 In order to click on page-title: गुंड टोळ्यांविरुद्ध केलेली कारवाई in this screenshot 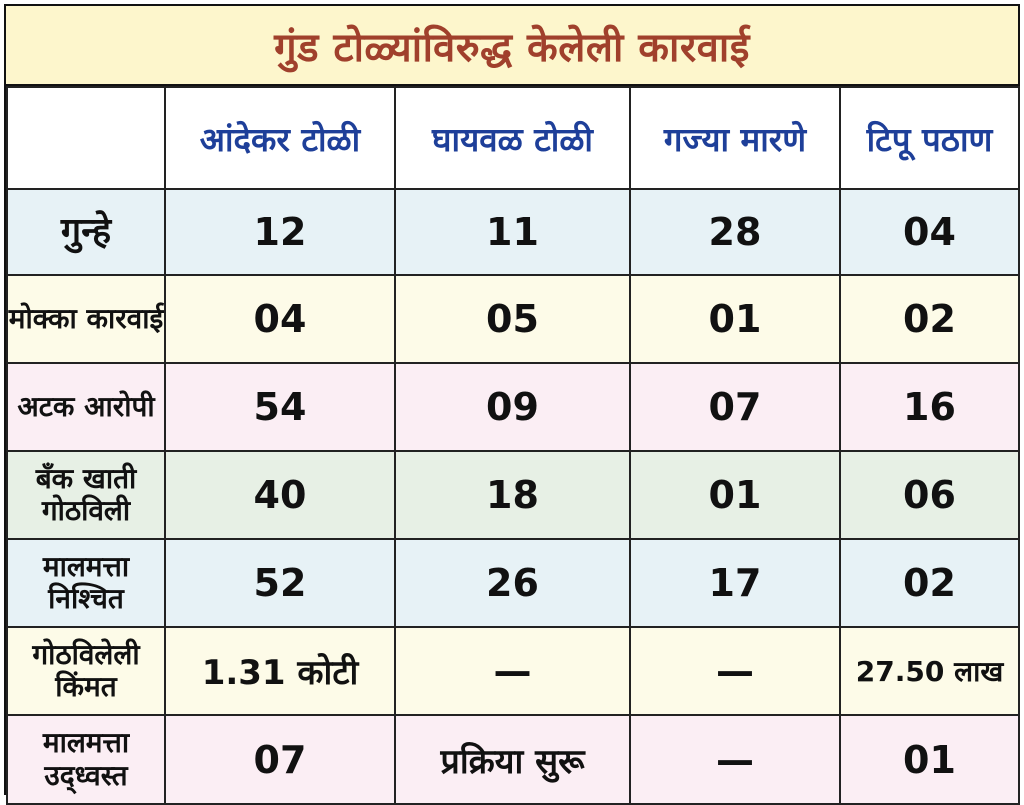, I will do `click(512, 47)`.